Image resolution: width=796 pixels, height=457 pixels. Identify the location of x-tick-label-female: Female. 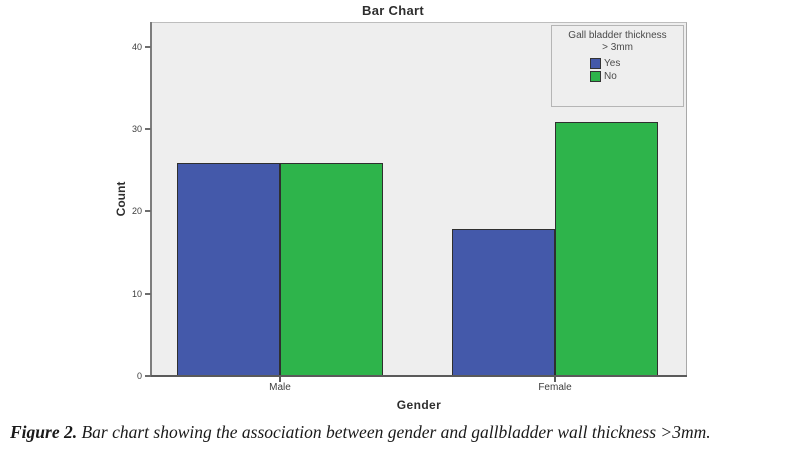
(555, 387).